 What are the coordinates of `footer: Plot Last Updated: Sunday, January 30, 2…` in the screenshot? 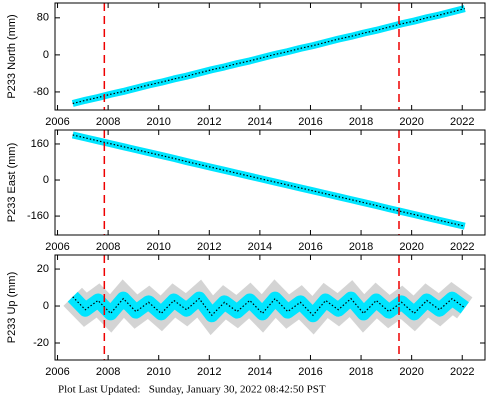 It's located at (192, 390).